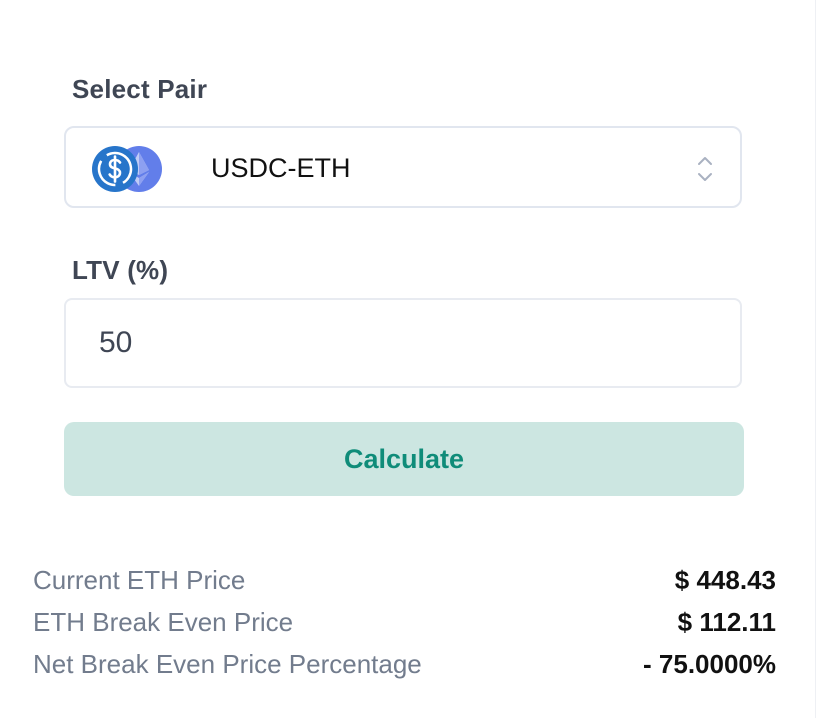 The image size is (816, 718). I want to click on select-pair-label: Select Pair, so click(140, 89).